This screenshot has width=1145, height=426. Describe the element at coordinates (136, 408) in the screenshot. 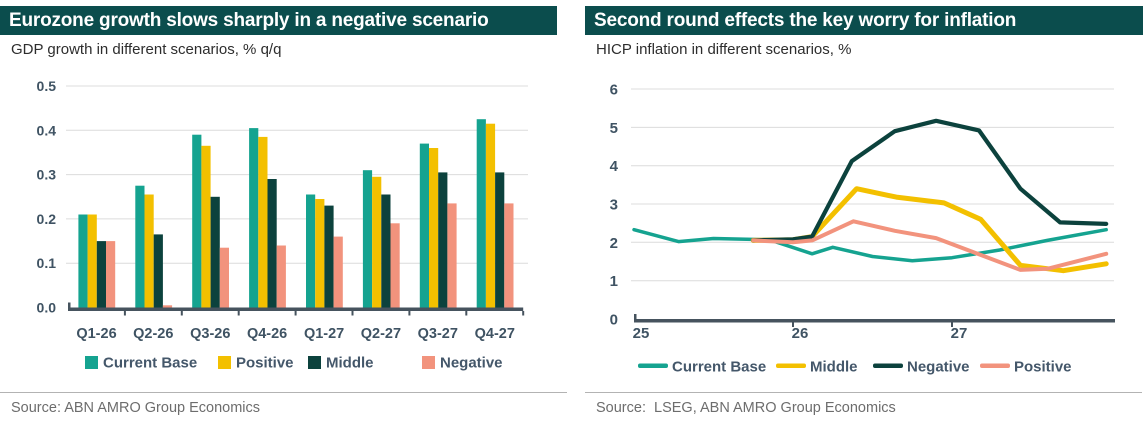

I see `gdp-source-note: Source: ABN AMRO Group Economics` at that location.